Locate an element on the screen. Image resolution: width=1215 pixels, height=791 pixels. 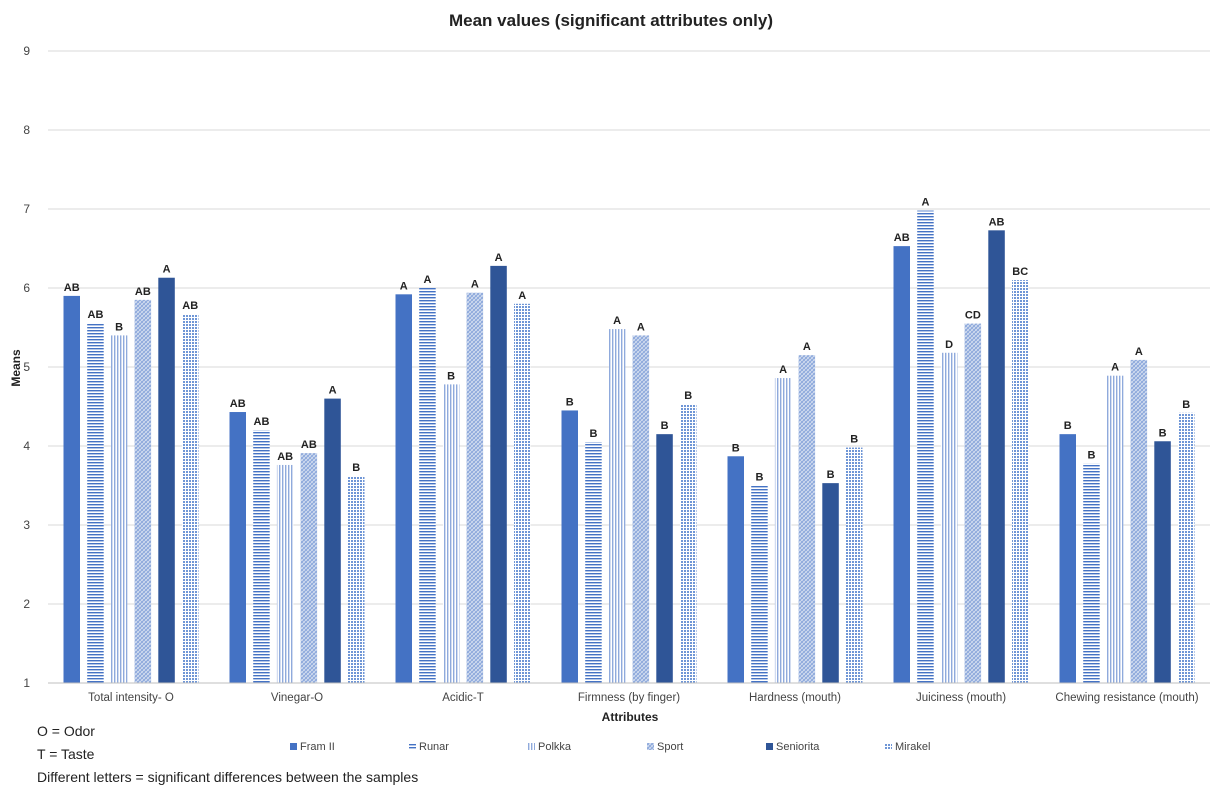
y-tick-label: 7 is located at coordinates (26, 209).